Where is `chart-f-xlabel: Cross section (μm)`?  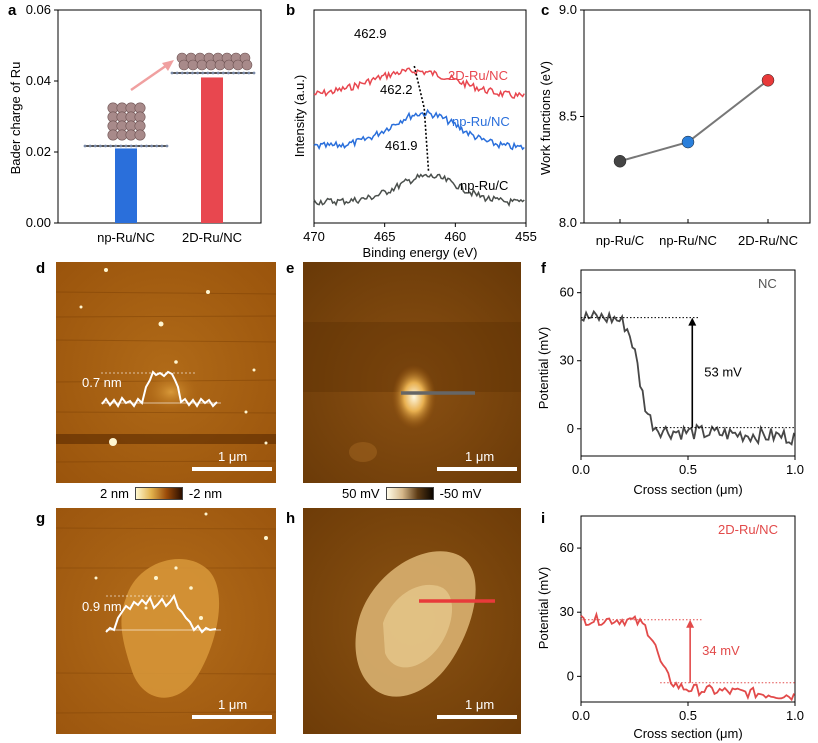
chart-f-xlabel: Cross section (μm) is located at coordinates (687, 489).